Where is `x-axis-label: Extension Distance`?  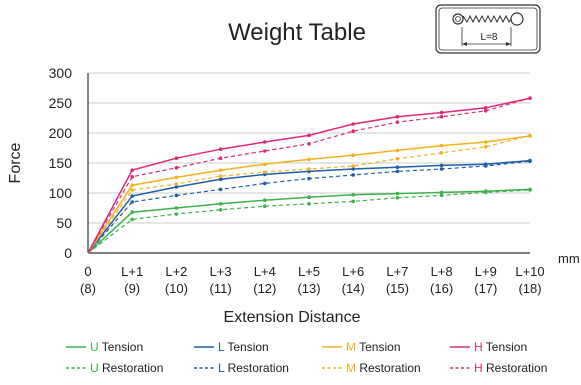
x-axis-label: Extension Distance is located at coordinates (292, 317).